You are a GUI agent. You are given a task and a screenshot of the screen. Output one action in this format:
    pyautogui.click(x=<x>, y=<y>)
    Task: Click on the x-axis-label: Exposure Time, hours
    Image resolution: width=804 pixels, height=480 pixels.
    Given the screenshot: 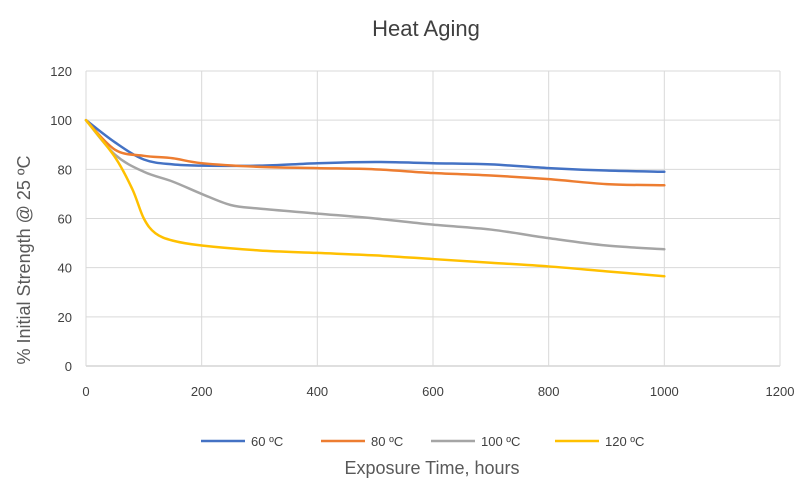 What is the action you would take?
    pyautogui.click(x=431, y=468)
    